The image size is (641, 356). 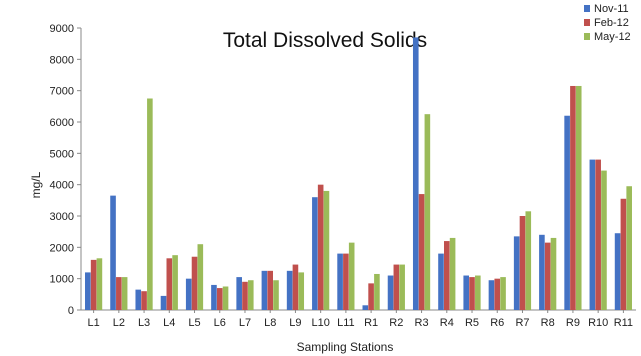 I want to click on legend: Nov-11 Feb-12 May-12, so click(x=607, y=23).